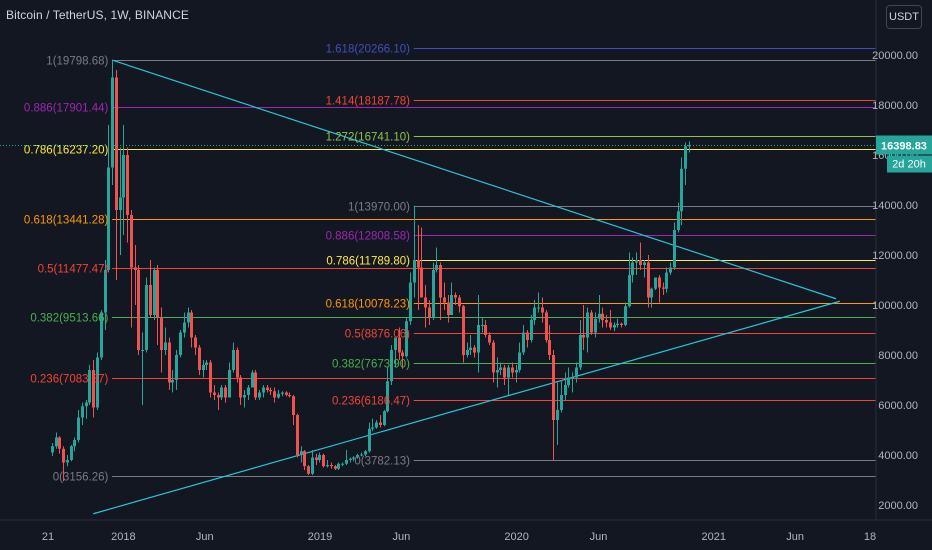 The image size is (932, 550). I want to click on fib-level-label: 0.236(7083.87), so click(69, 380).